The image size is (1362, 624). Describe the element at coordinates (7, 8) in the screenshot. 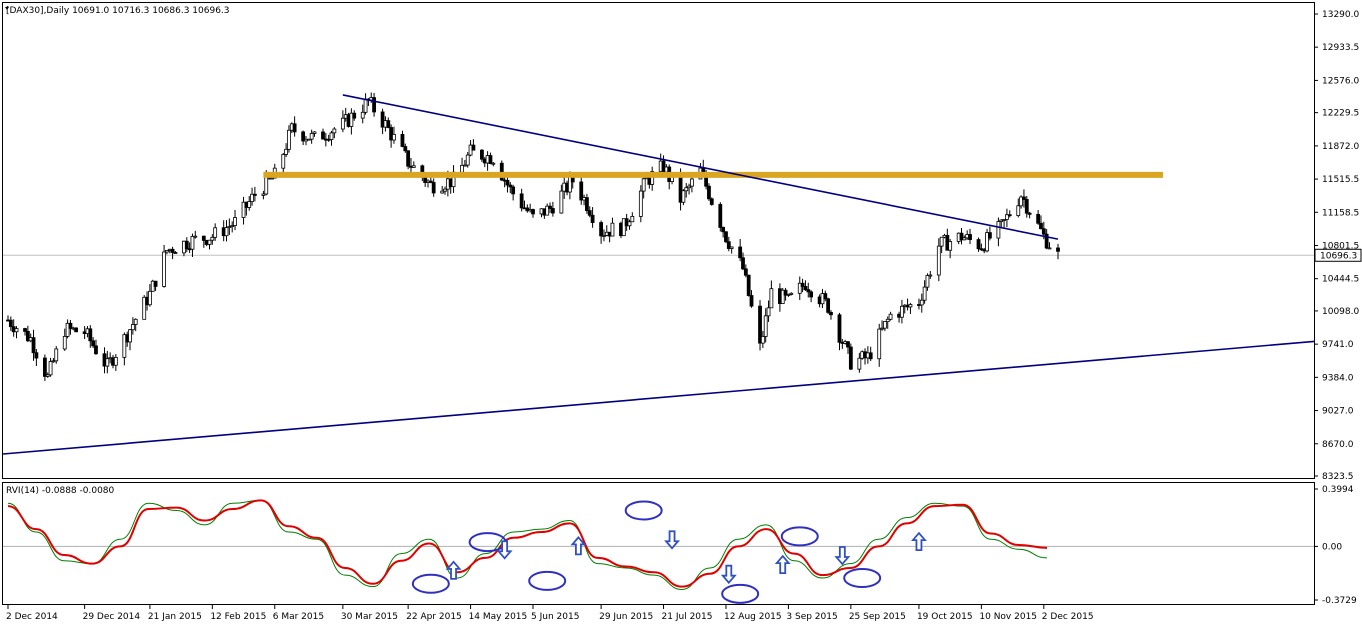

I see `collapse-icon` at that location.